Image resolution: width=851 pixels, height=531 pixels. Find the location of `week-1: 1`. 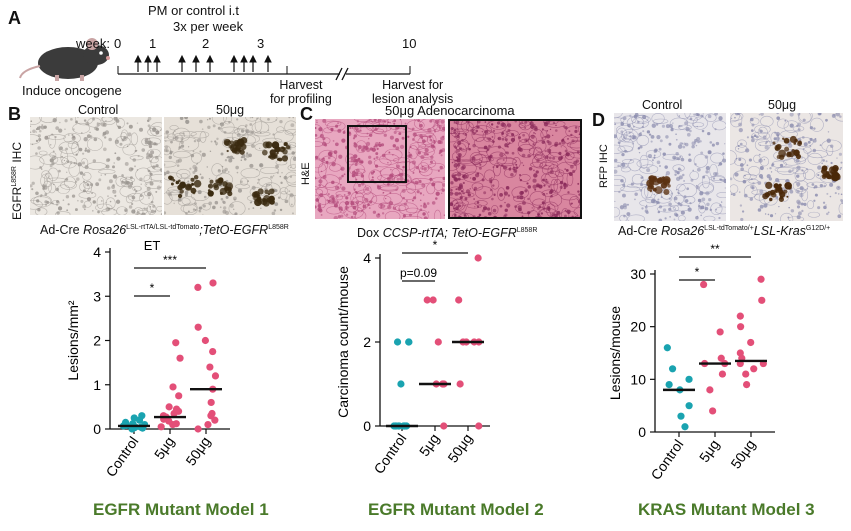

week-1: 1 is located at coordinates (153, 43).